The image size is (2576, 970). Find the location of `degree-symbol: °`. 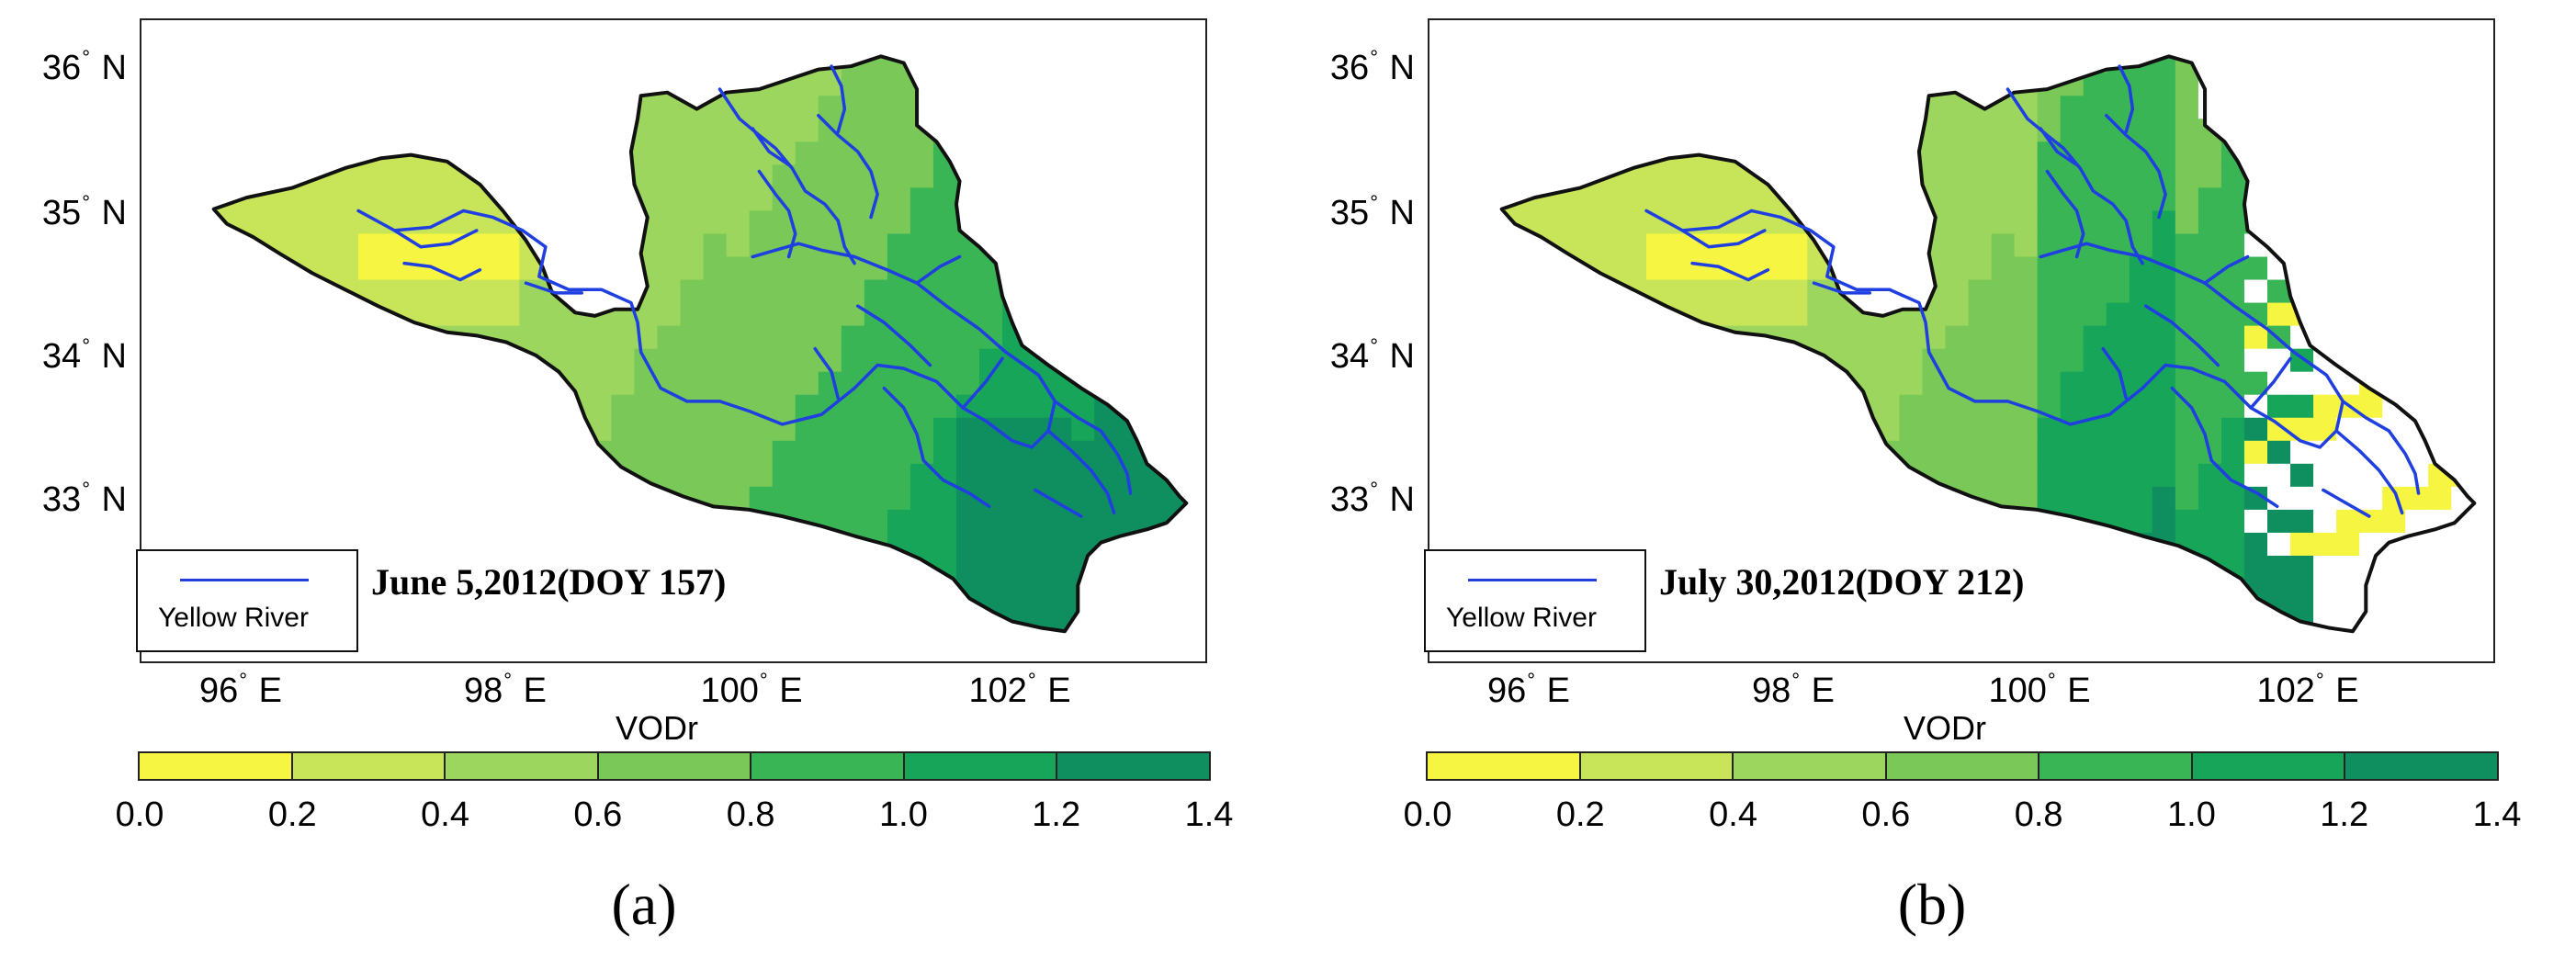

degree-symbol: ° is located at coordinates (1374, 489).